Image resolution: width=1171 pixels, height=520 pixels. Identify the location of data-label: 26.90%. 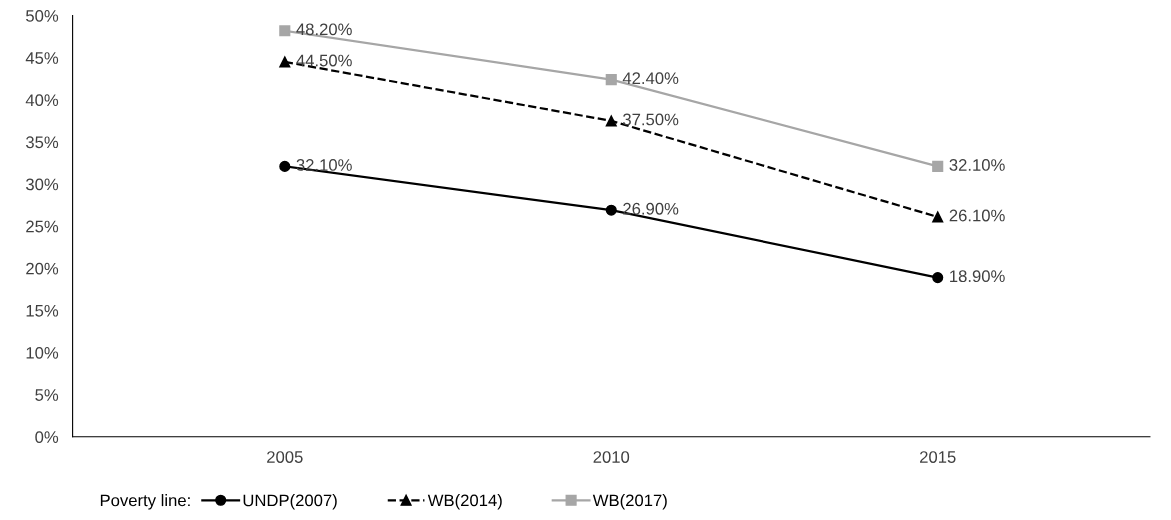
(651, 208).